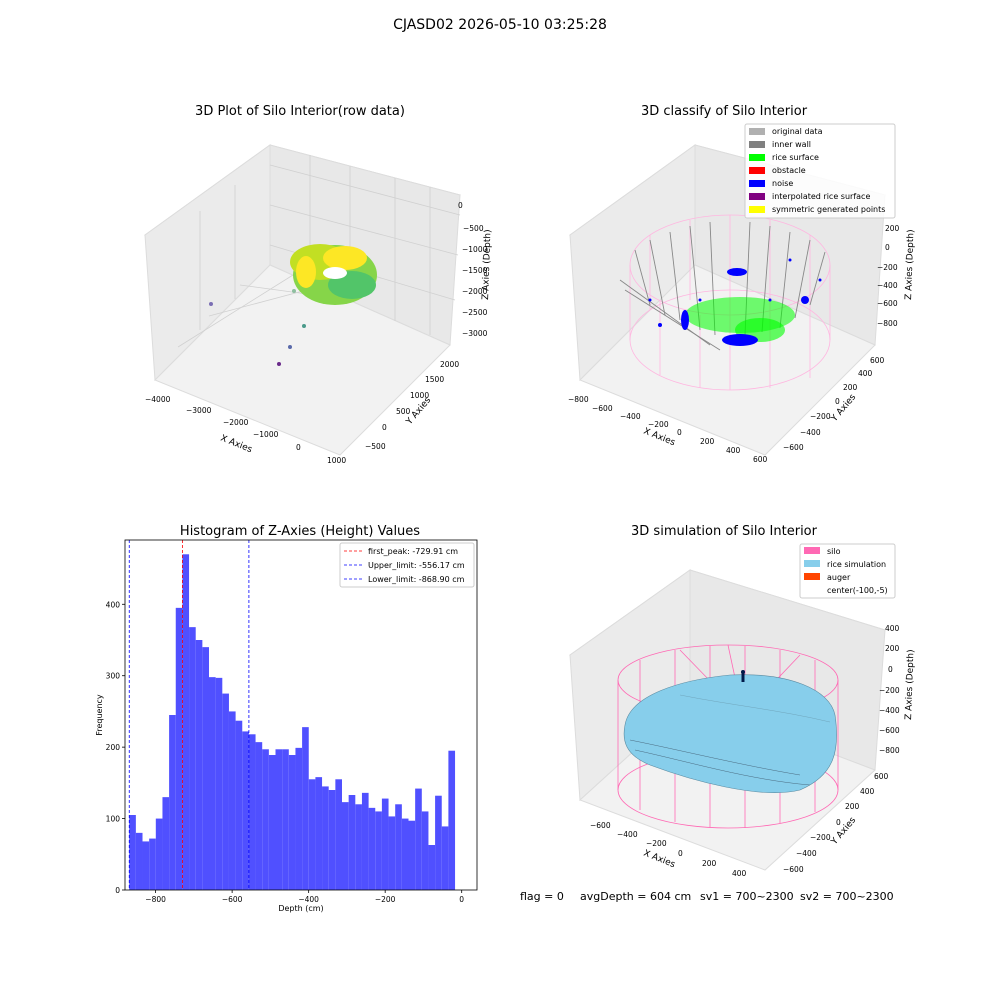  What do you see at coordinates (300, 111) in the screenshot?
I see `panel1-title: 3D Plot of Silo Interior(row data)` at bounding box center [300, 111].